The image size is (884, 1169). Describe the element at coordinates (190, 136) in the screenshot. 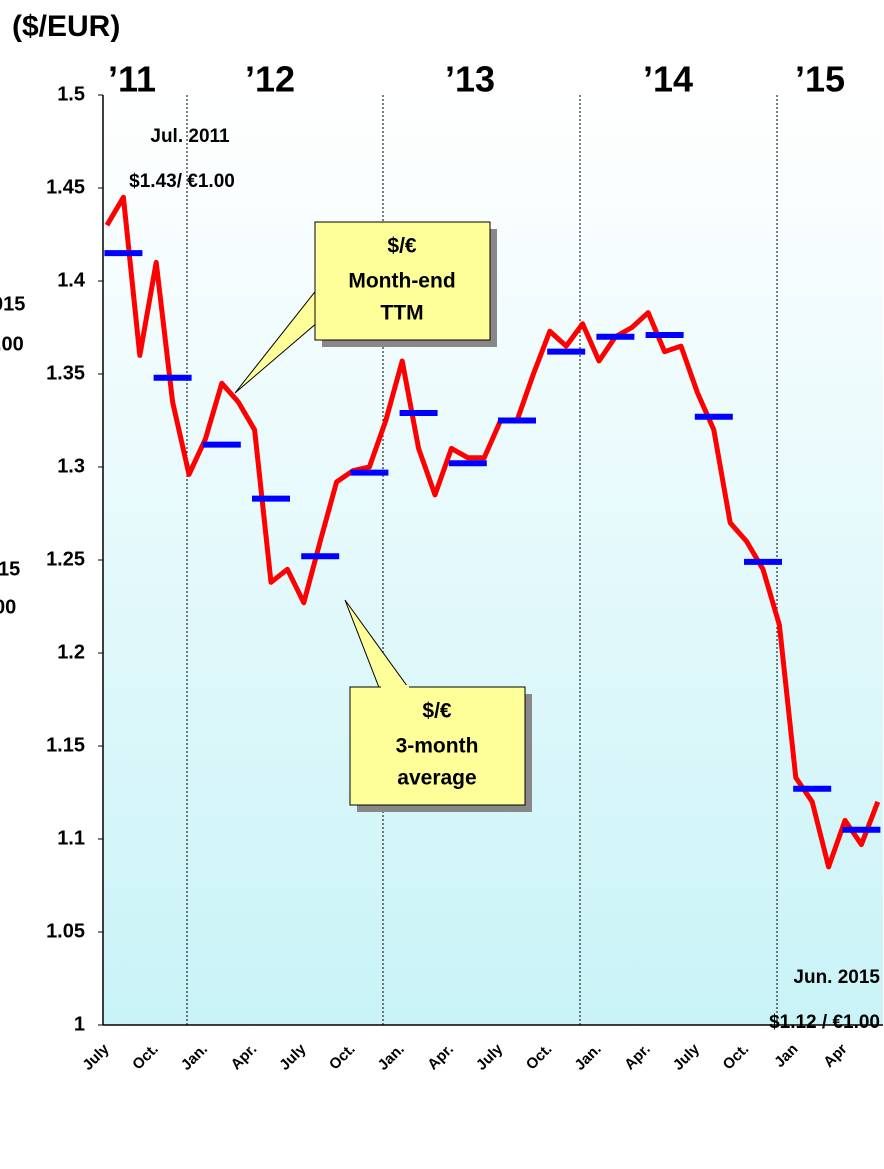

I see `annotation: Jul. 2011` at that location.